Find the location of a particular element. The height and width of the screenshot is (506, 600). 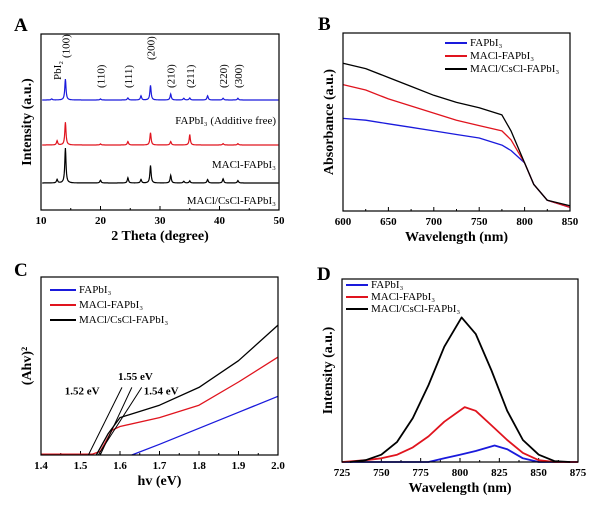

peak-label: (300) is located at coordinates (239, 76).